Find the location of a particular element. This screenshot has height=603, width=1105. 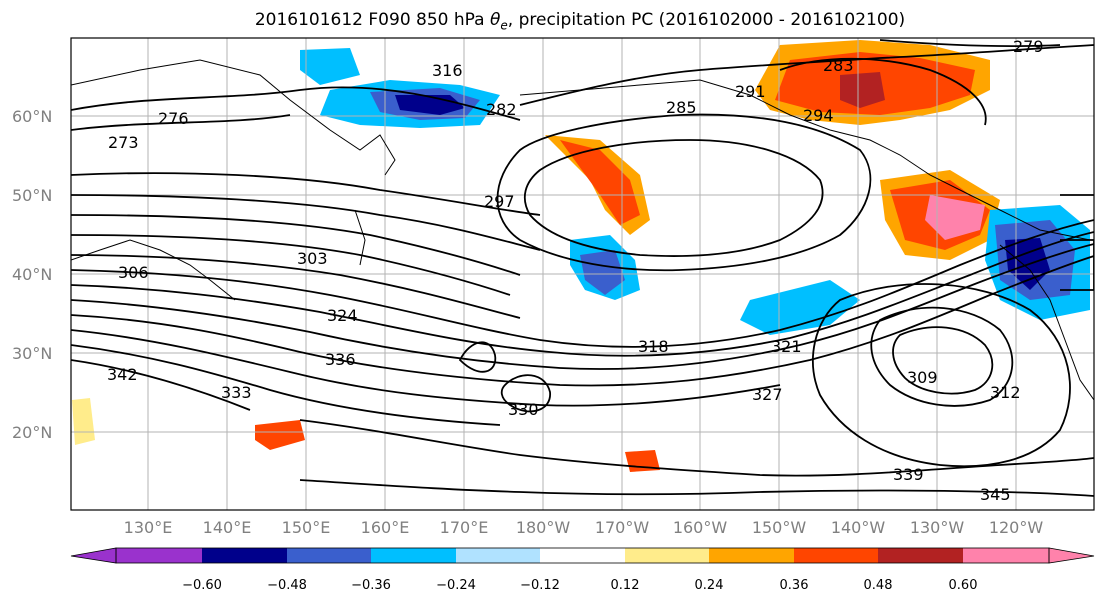

colorbar-tick-label: 0.48 is located at coordinates (878, 585).